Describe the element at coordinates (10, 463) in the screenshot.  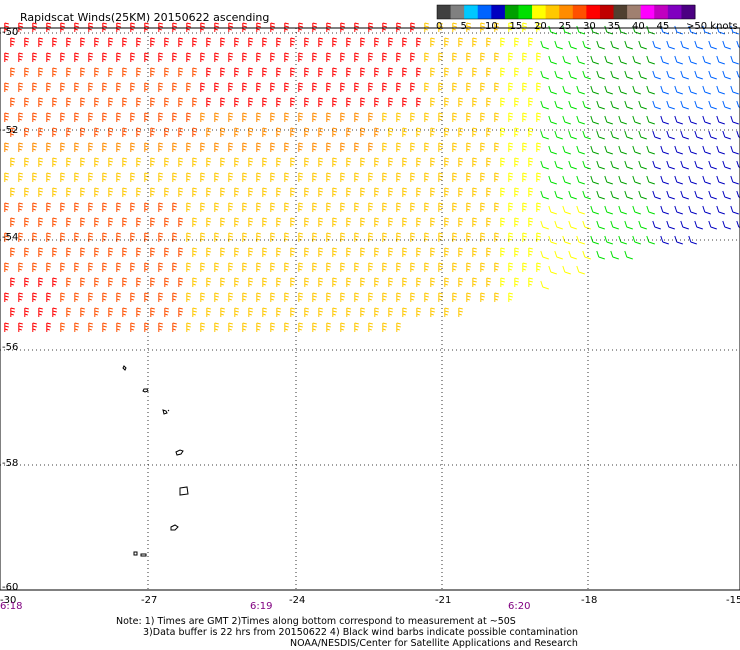
I see `lat-label: -58` at that location.